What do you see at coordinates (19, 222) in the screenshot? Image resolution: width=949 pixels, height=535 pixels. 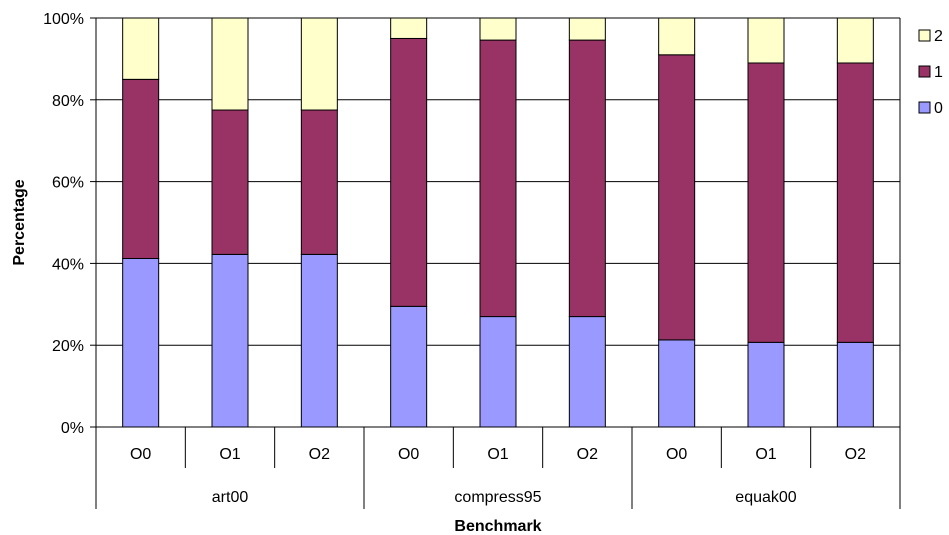 I see `y-axis-label: Percentage` at bounding box center [19, 222].